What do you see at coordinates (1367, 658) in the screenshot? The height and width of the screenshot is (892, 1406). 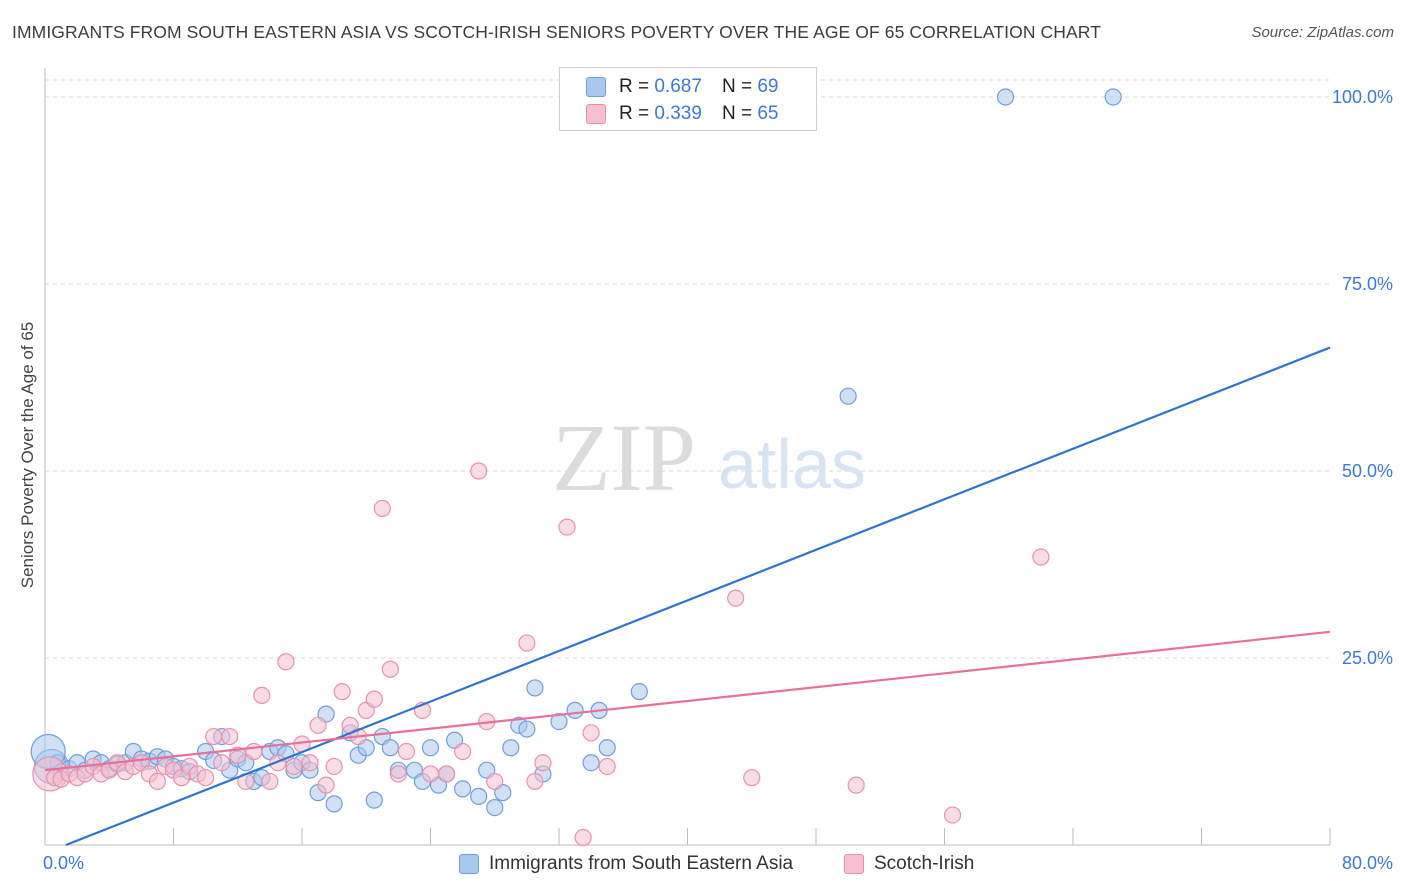 I see `y-tick-label: 25.0%` at bounding box center [1367, 658].